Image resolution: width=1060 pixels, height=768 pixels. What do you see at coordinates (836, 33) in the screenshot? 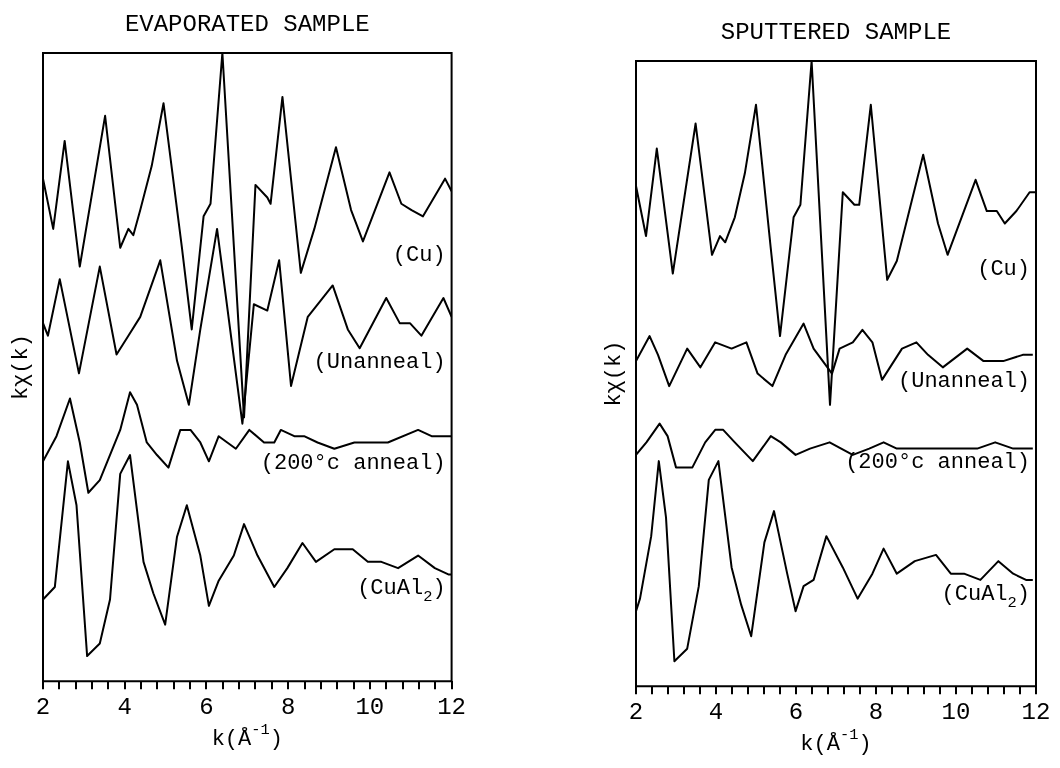
I see `chart-title: SPUTTERED SAMPLE` at bounding box center [836, 33].